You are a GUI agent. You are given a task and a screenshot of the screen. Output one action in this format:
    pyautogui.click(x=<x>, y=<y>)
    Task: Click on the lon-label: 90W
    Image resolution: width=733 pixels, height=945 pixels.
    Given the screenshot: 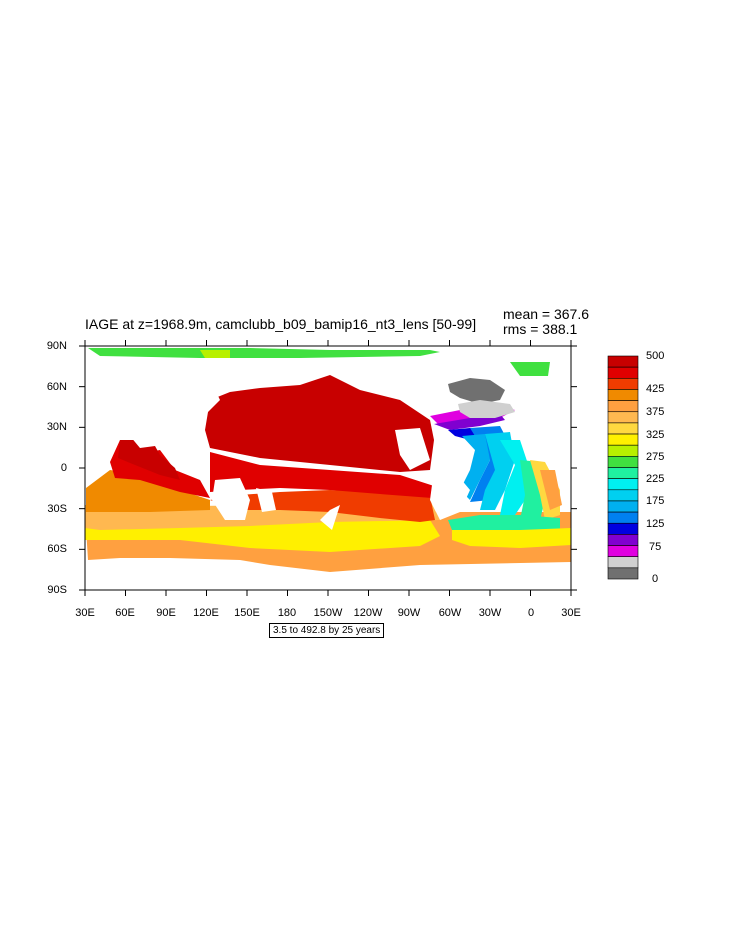 What is the action you would take?
    pyautogui.click(x=409, y=613)
    